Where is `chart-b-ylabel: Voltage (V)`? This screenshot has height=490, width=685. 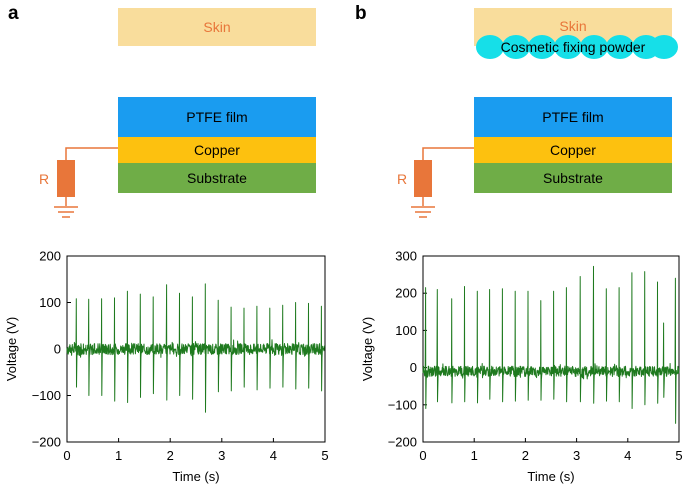
chart-b-ylabel: Voltage (V) is located at coordinates (367, 349).